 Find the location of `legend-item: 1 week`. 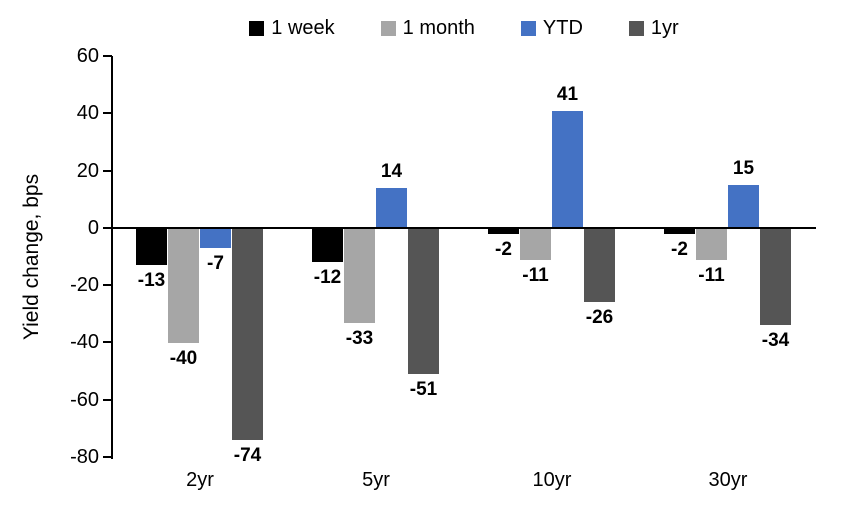

legend-item: 1 week is located at coordinates (292, 28).